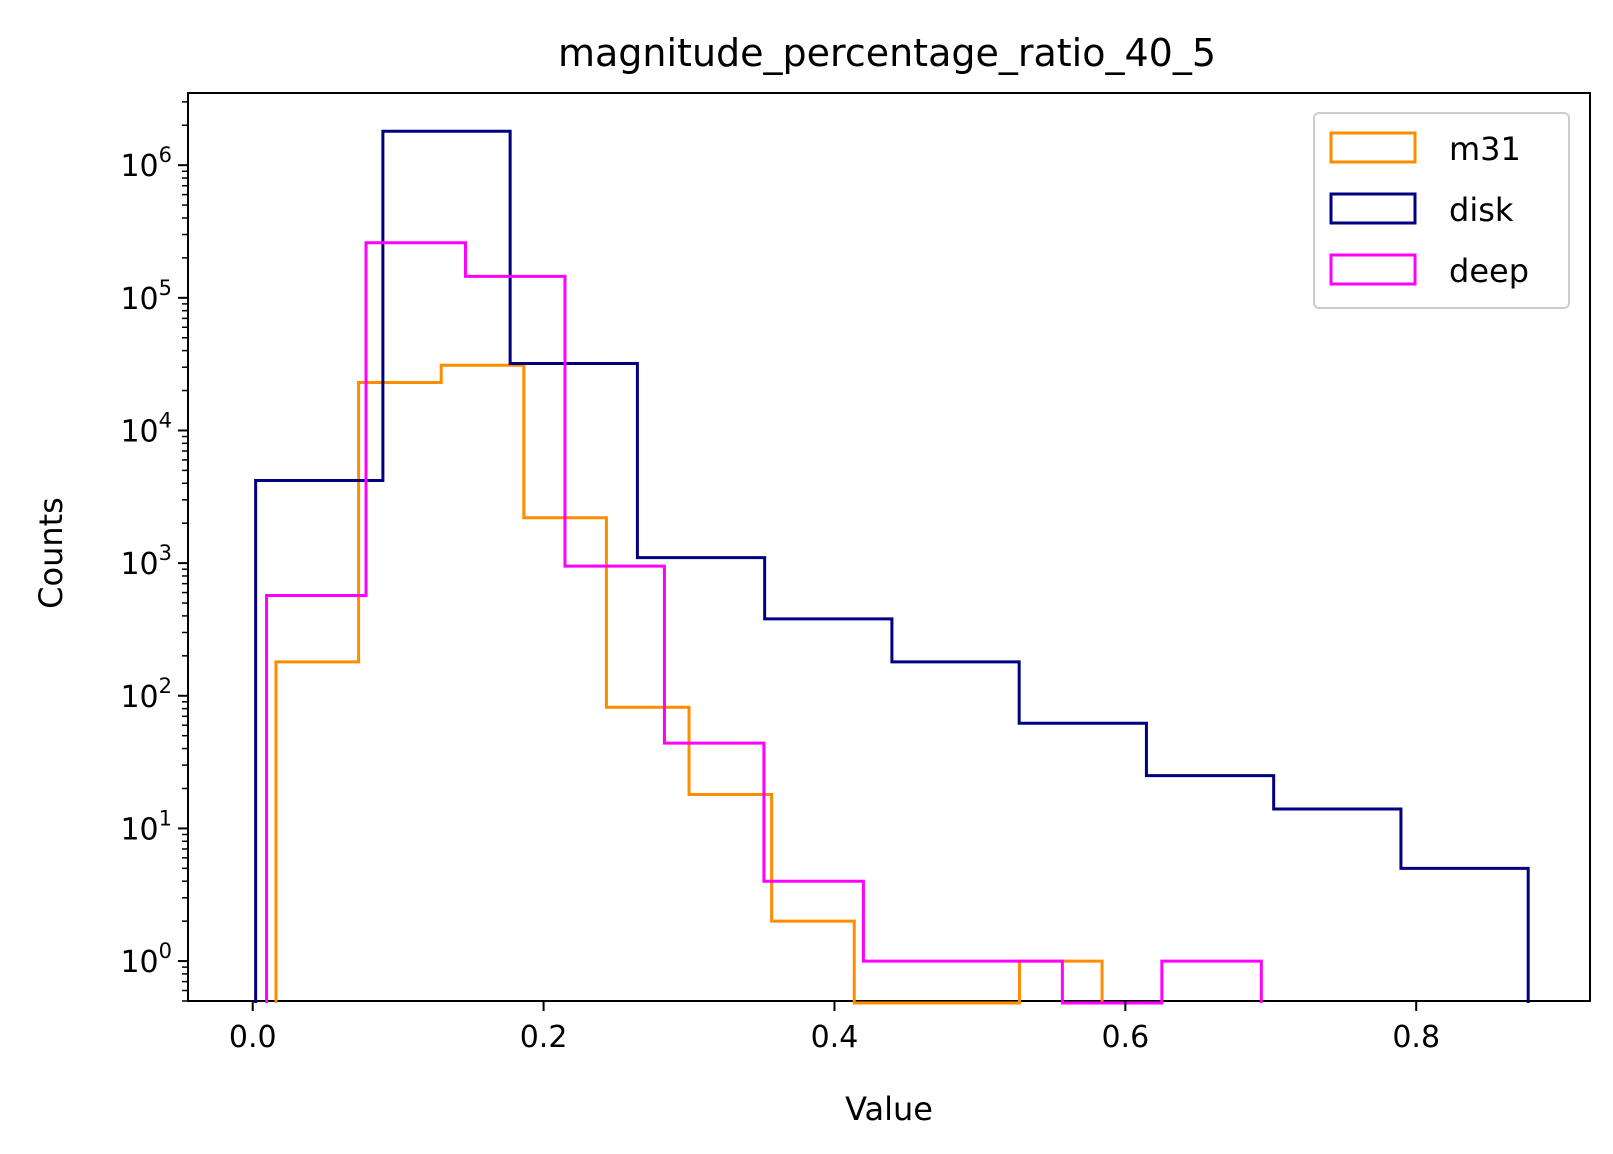 The width and height of the screenshot is (1613, 1154). Describe the element at coordinates (1425, 149) in the screenshot. I see `legend-item-m31: m31` at that location.